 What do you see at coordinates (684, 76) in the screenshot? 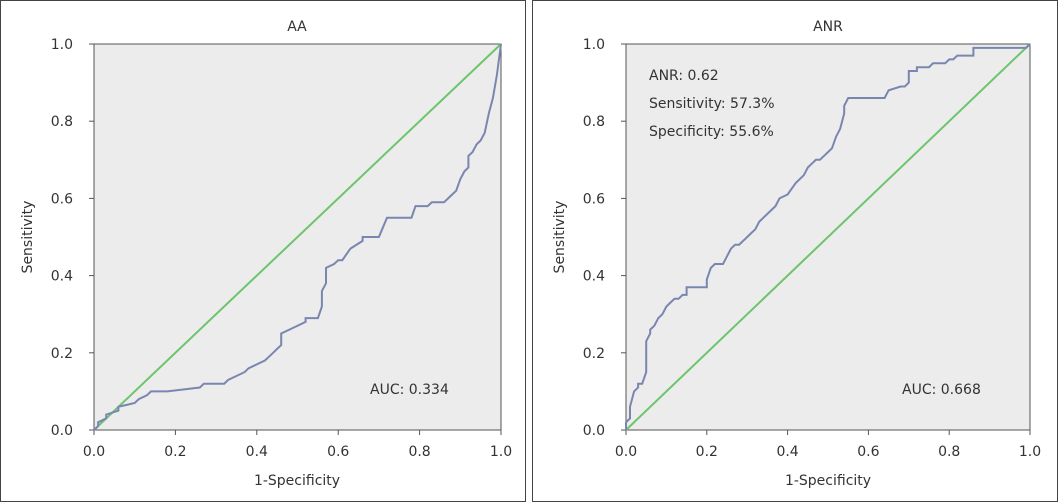
I see `cutoff-annotation: ANR: 0.62` at bounding box center [684, 76].